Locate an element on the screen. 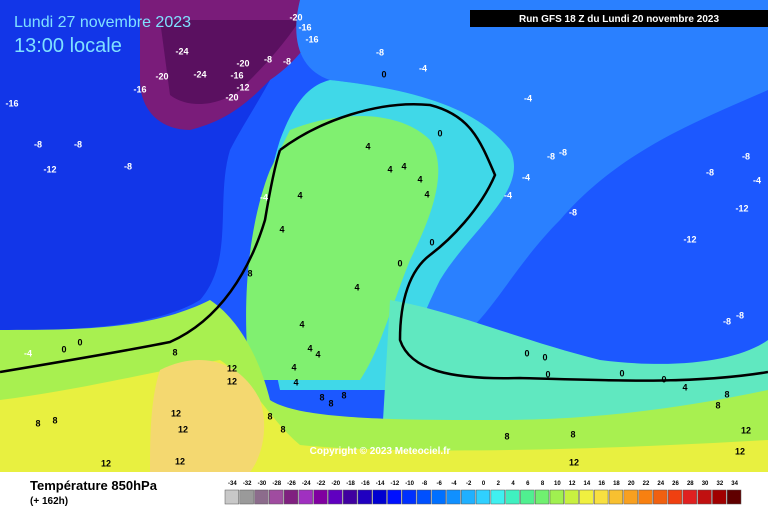 The height and width of the screenshot is (512, 768). scale-label: 0 is located at coordinates (484, 484).